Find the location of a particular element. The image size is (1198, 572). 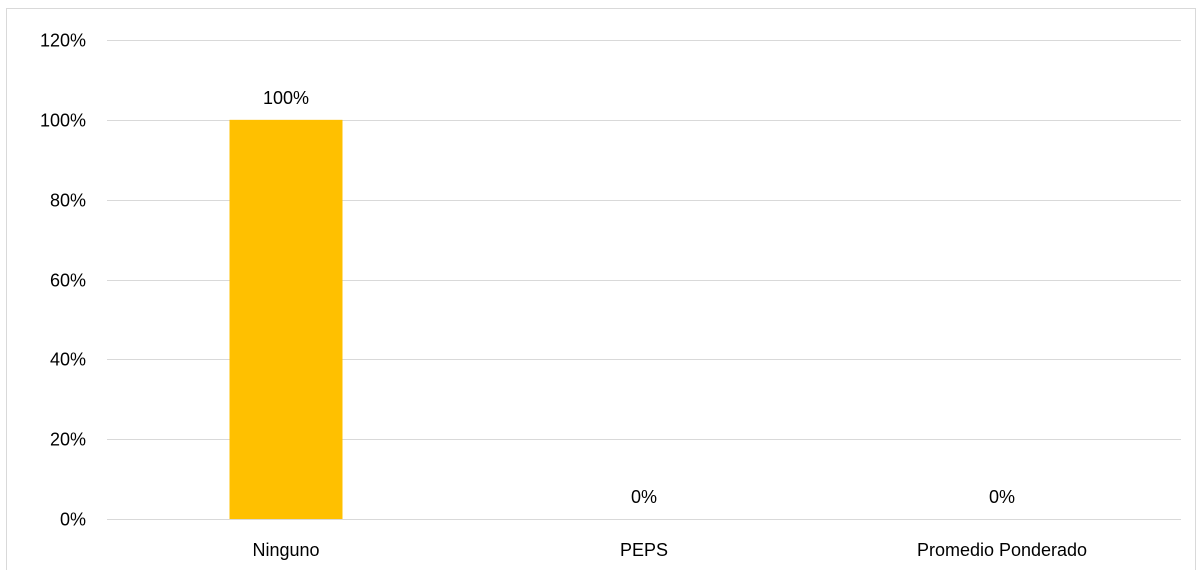

y-tick-label: 80% is located at coordinates (68, 201).